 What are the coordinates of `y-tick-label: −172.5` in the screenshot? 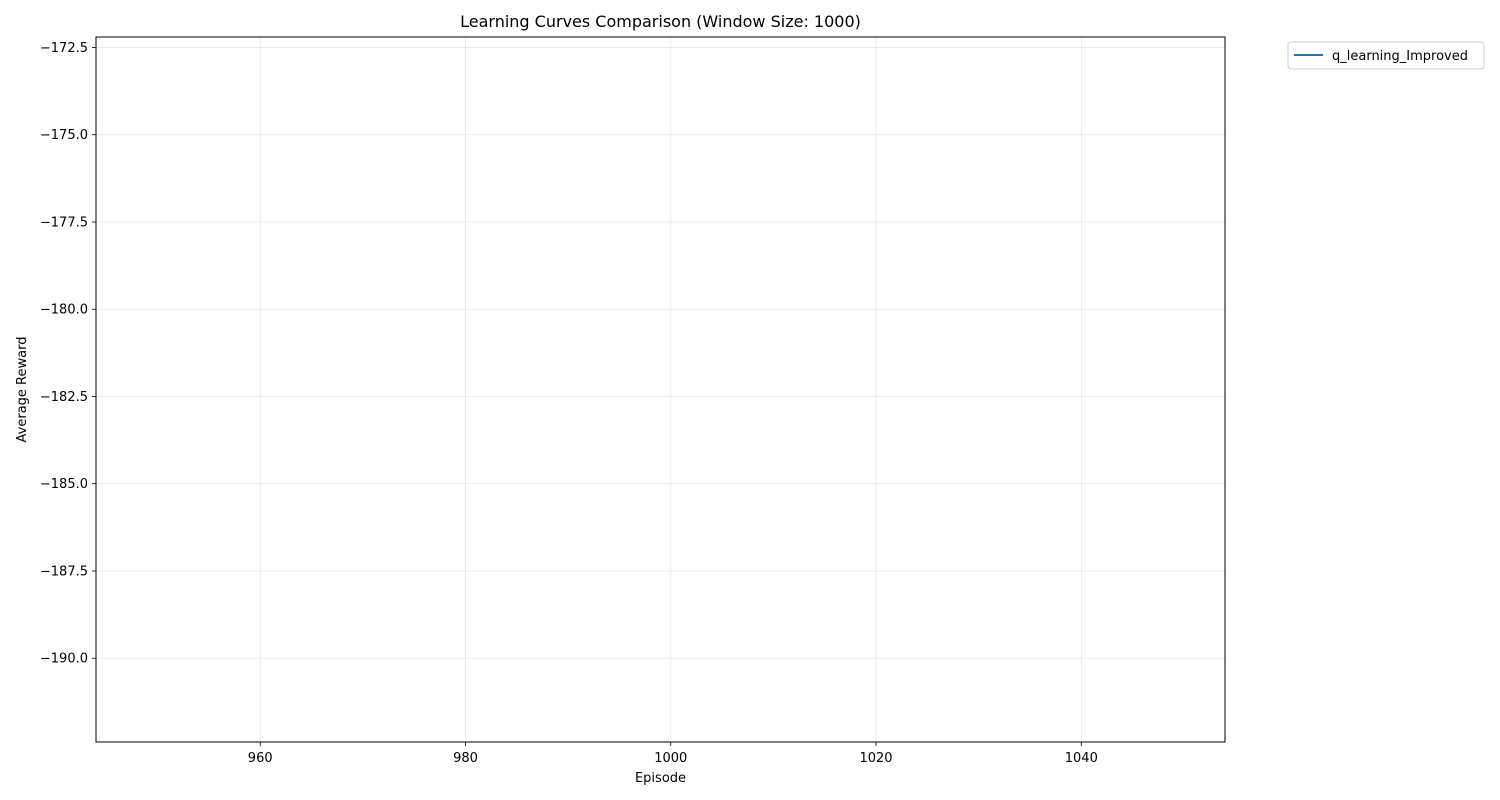 It's located at (64, 48).